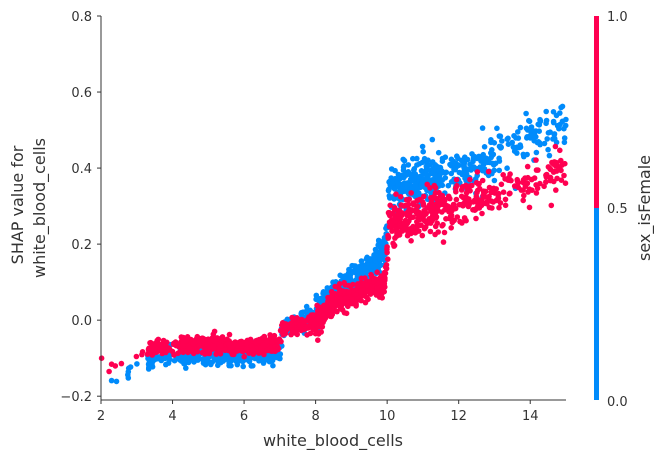 The width and height of the screenshot is (662, 459). Describe the element at coordinates (333, 441) in the screenshot. I see `x-axis-title: white_blood_cells` at that location.